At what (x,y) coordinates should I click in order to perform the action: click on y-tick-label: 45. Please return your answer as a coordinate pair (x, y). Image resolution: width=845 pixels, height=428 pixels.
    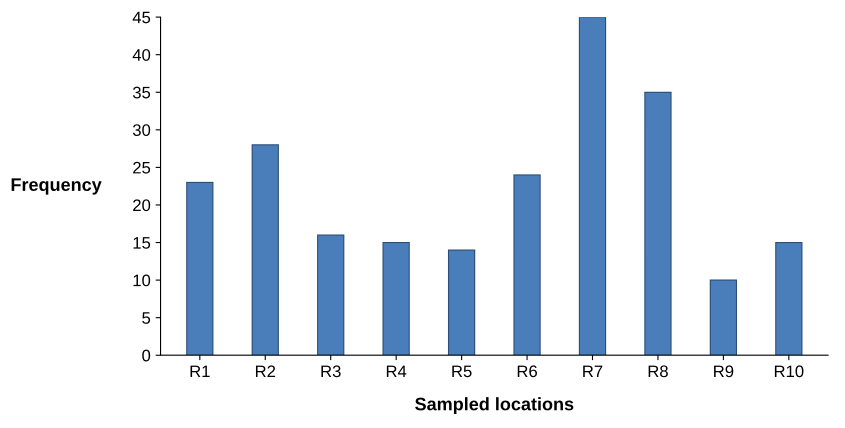
    Looking at the image, I should click on (141, 18).